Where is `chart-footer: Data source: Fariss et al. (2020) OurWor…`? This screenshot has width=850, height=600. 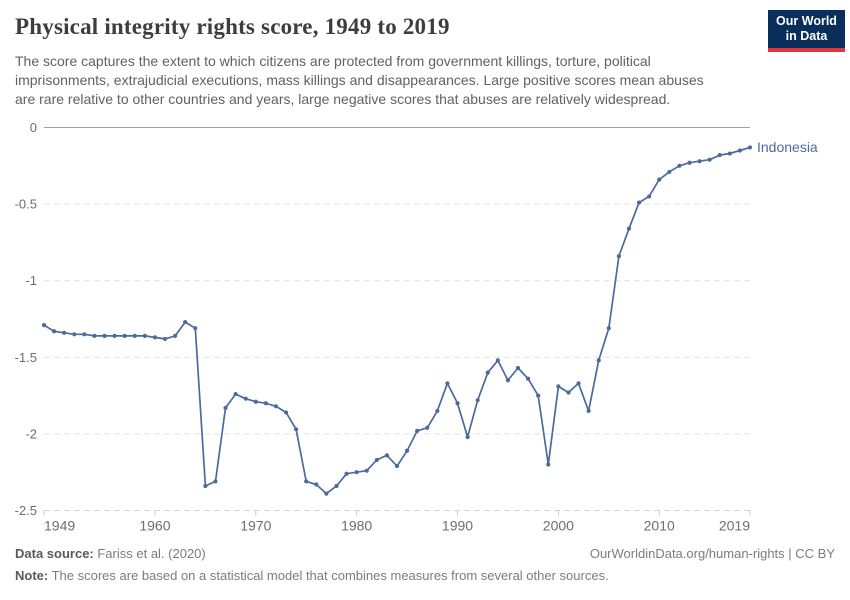
chart-footer: Data source: Fariss et al. (2020) OurWor… is located at coordinates (425, 564).